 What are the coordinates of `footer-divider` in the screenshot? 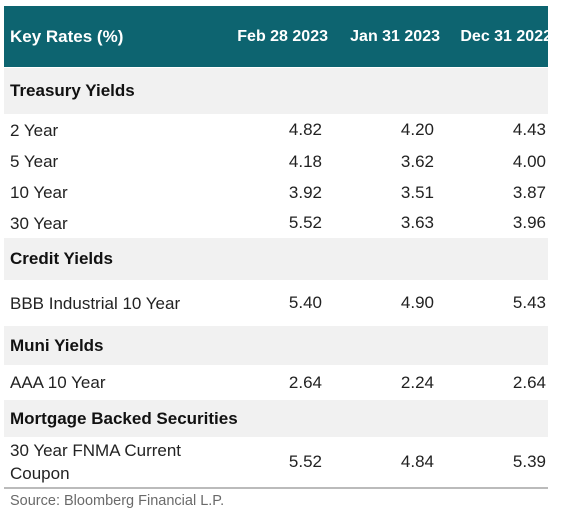 It's located at (276, 488).